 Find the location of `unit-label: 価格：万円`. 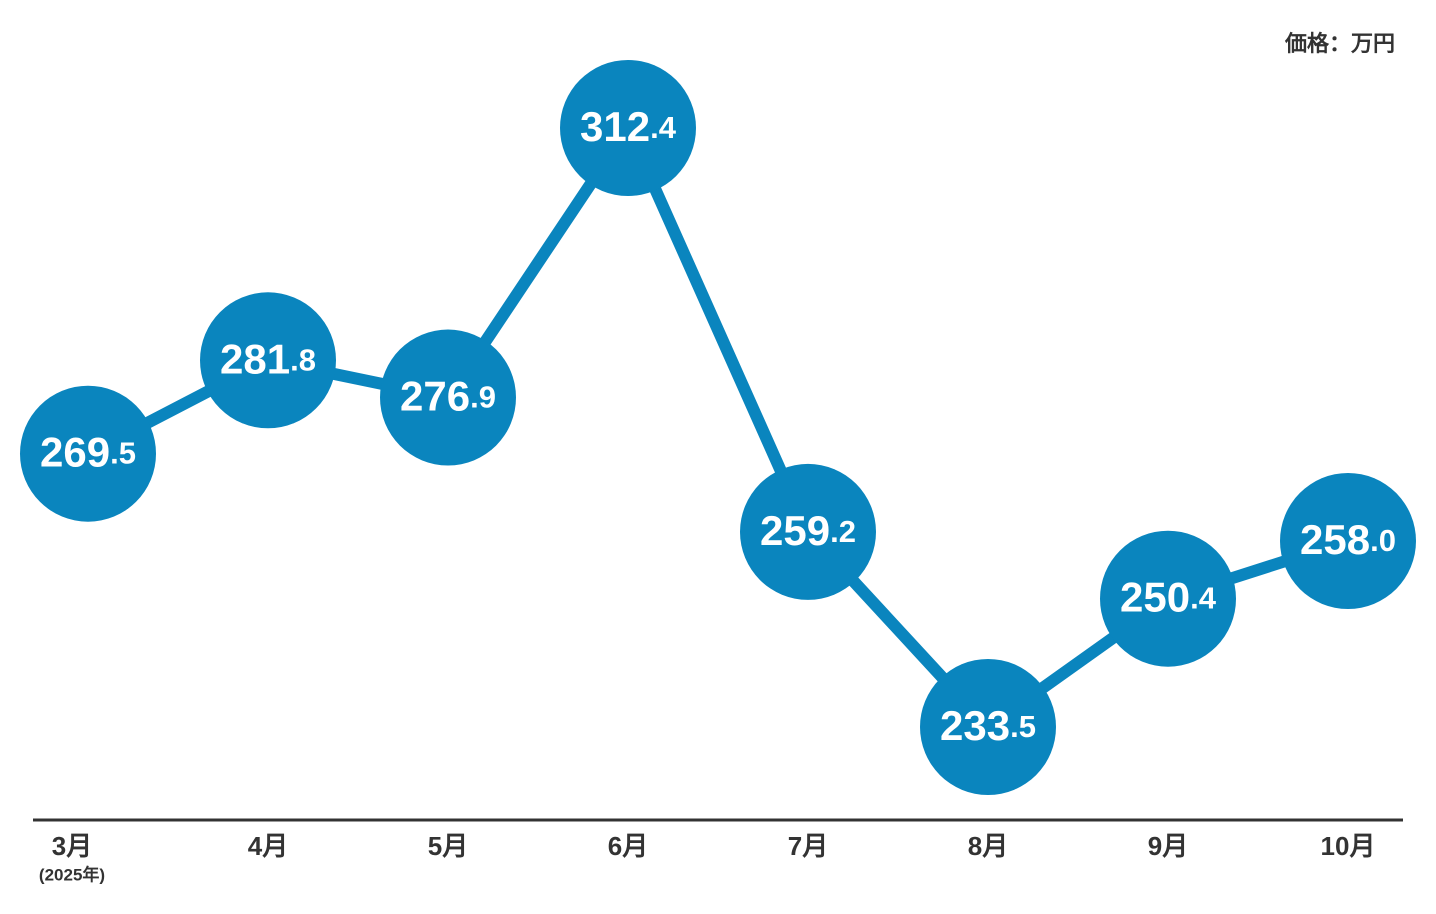

unit-label: 価格：万円 is located at coordinates (1339, 43).